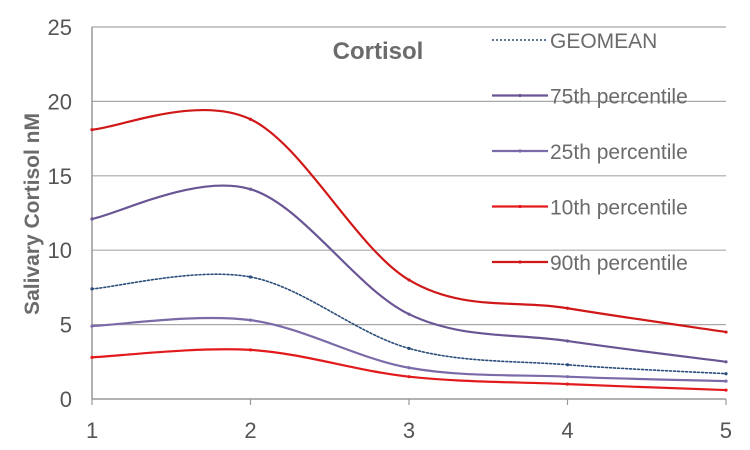  What do you see at coordinates (250, 430) in the screenshot?
I see `x-tick-label-2: 2` at bounding box center [250, 430].